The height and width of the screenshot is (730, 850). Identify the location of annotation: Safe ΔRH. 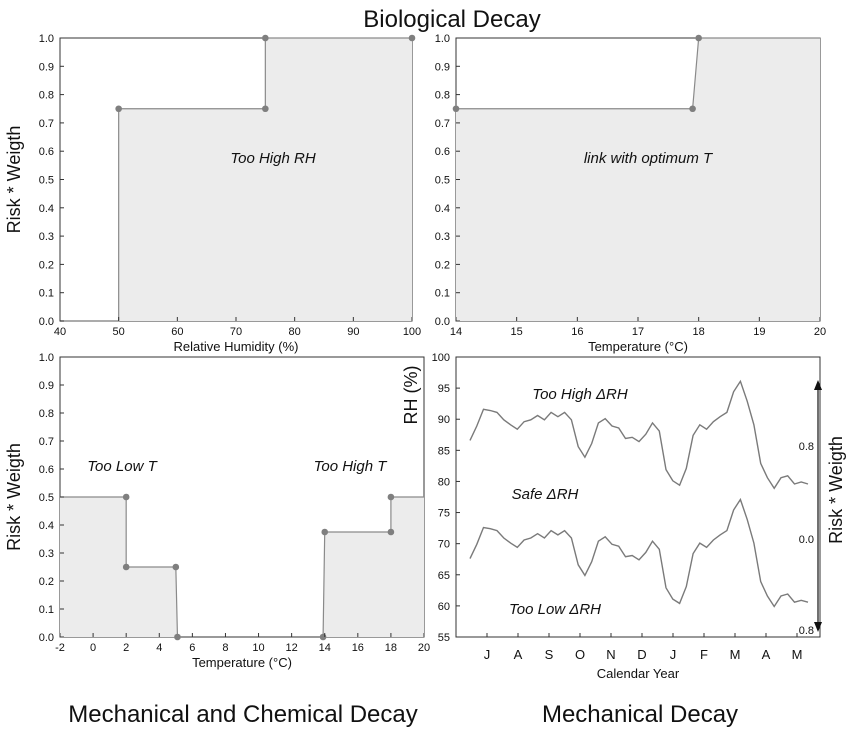
(545, 494).